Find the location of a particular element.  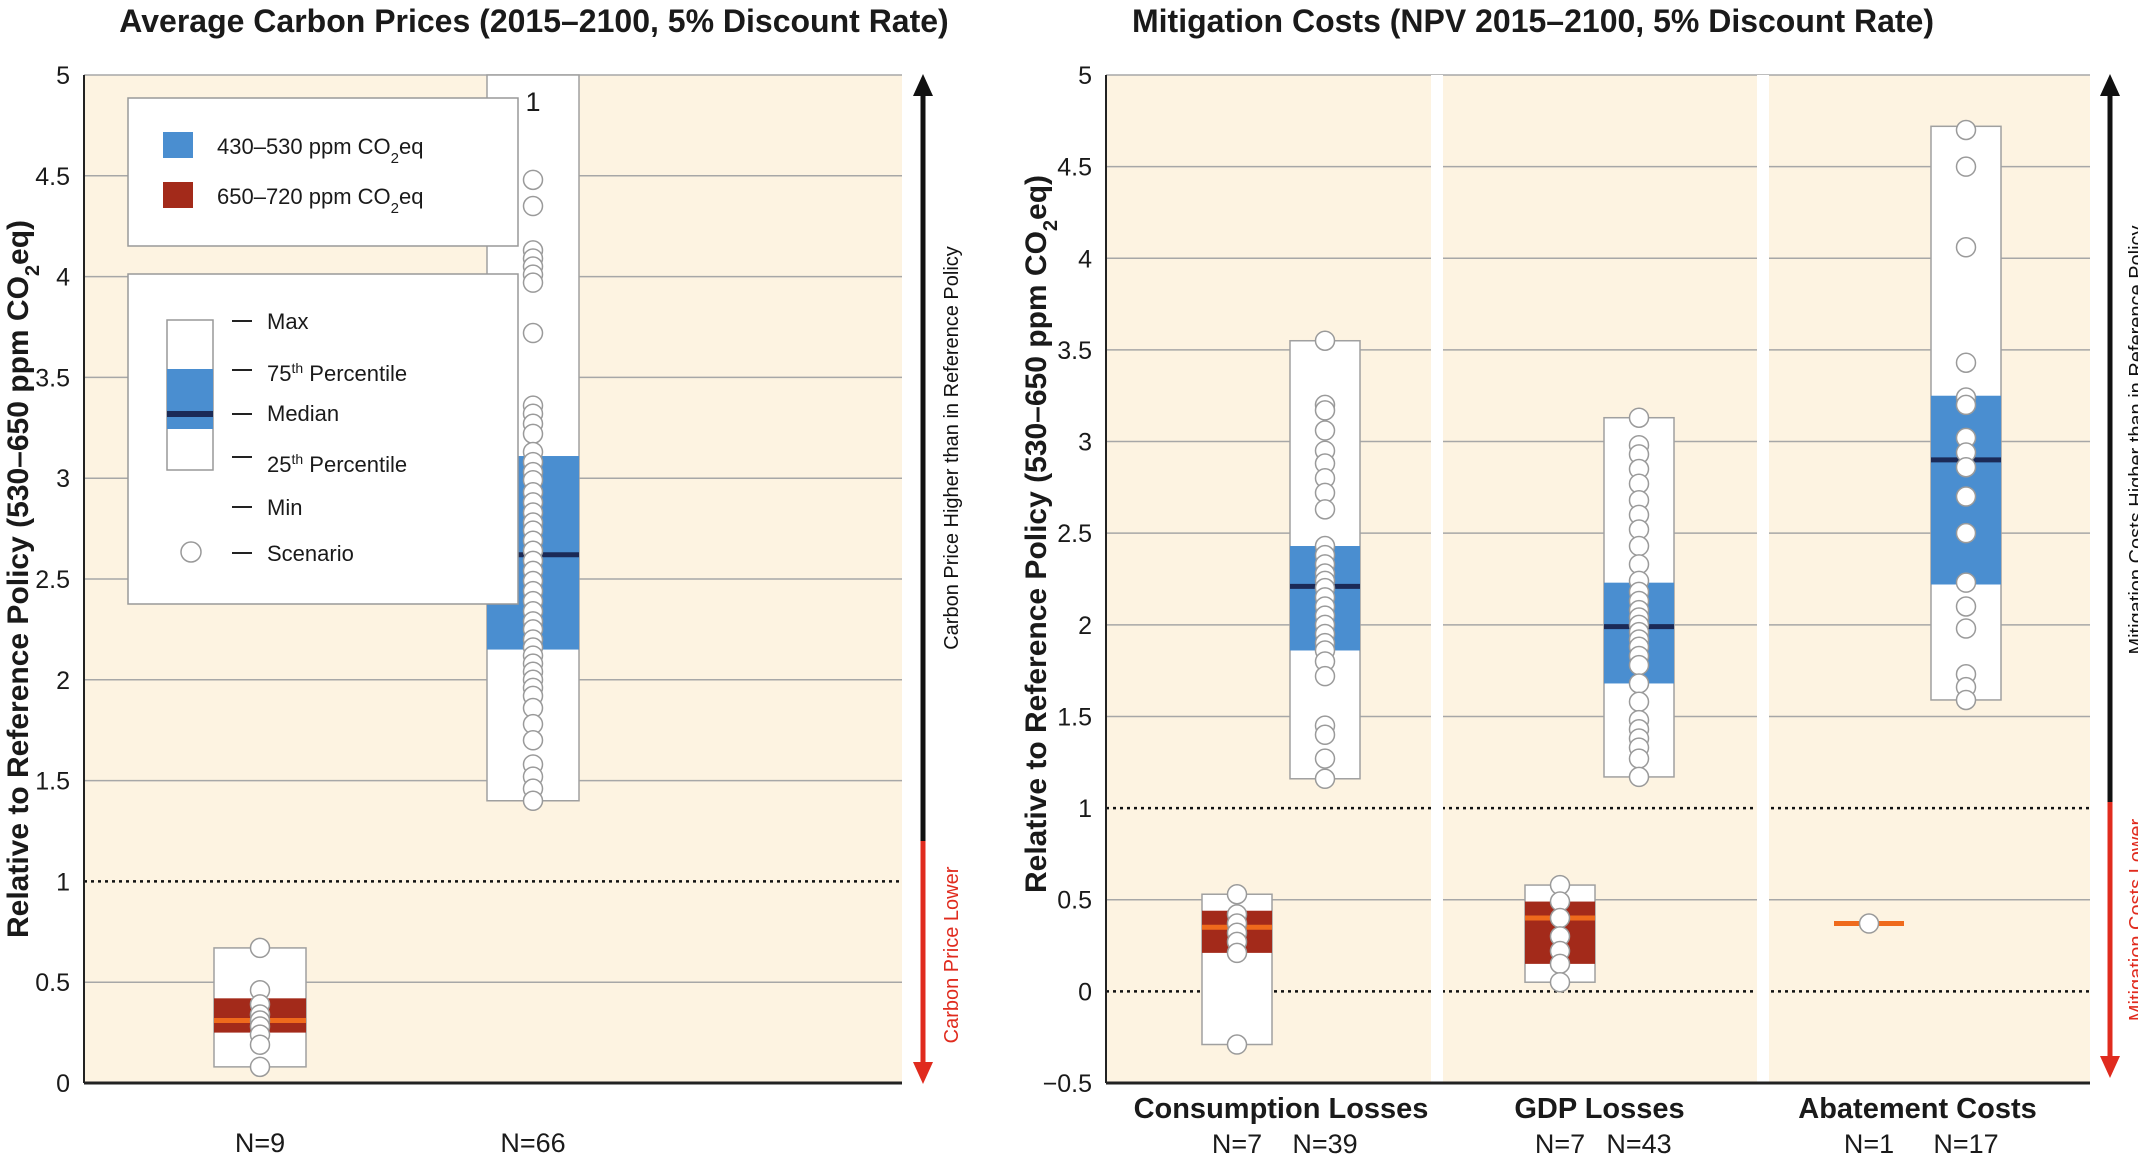

category-label: Consumption Losses is located at coordinates (1281, 1109).